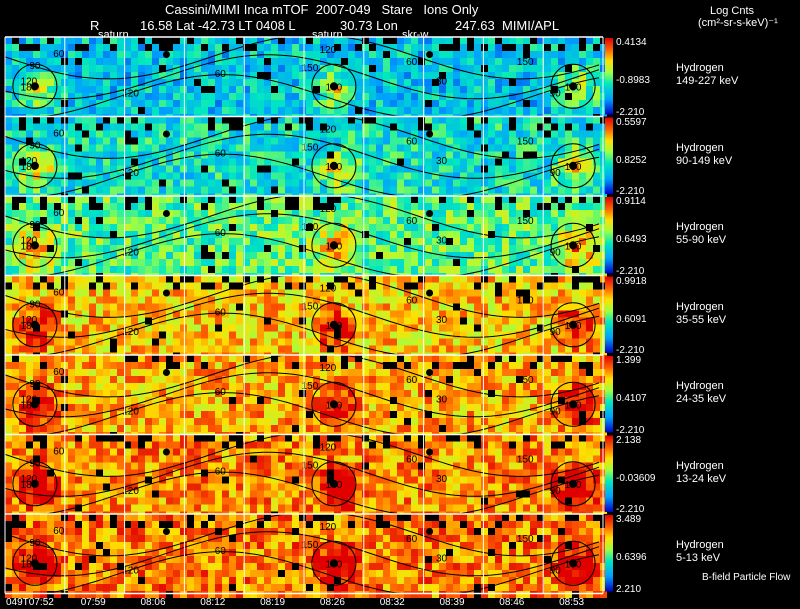 This screenshot has width=800, height=609. Describe the element at coordinates (333, 324) in the screenshot. I see `pole-dot` at that location.